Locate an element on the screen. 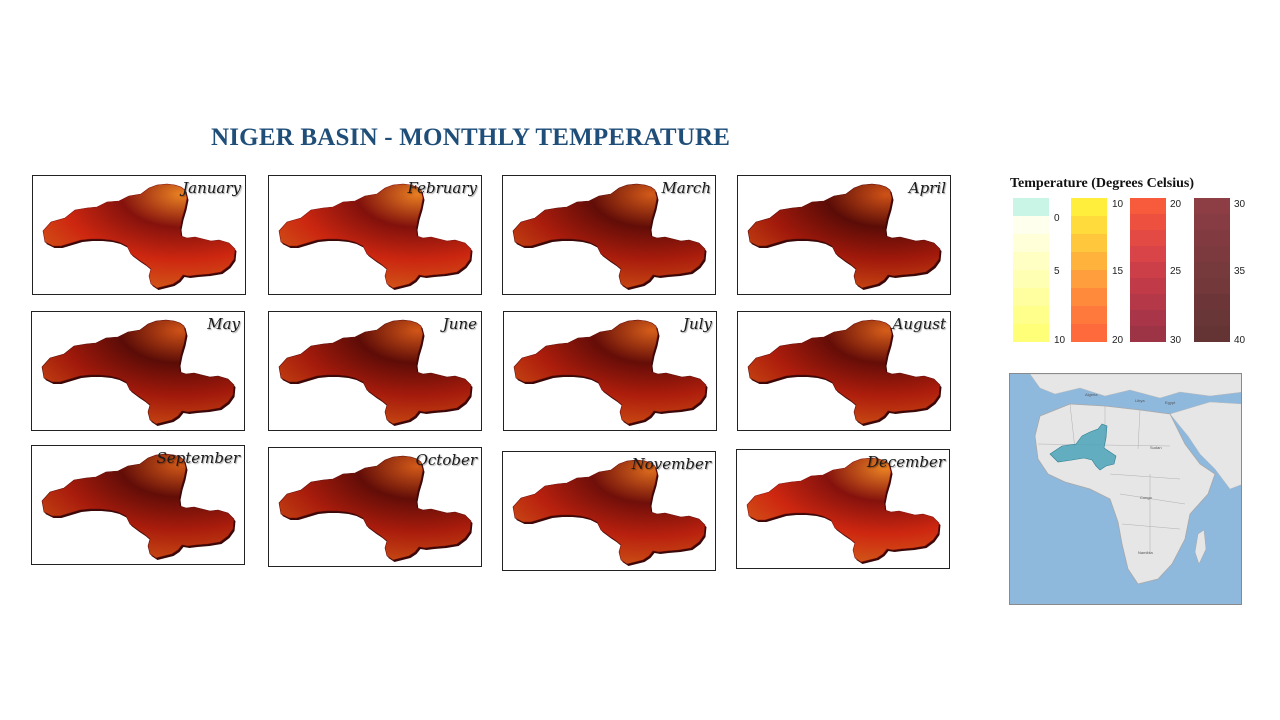 The width and height of the screenshot is (1280, 720). month-label: November is located at coordinates (671, 464).